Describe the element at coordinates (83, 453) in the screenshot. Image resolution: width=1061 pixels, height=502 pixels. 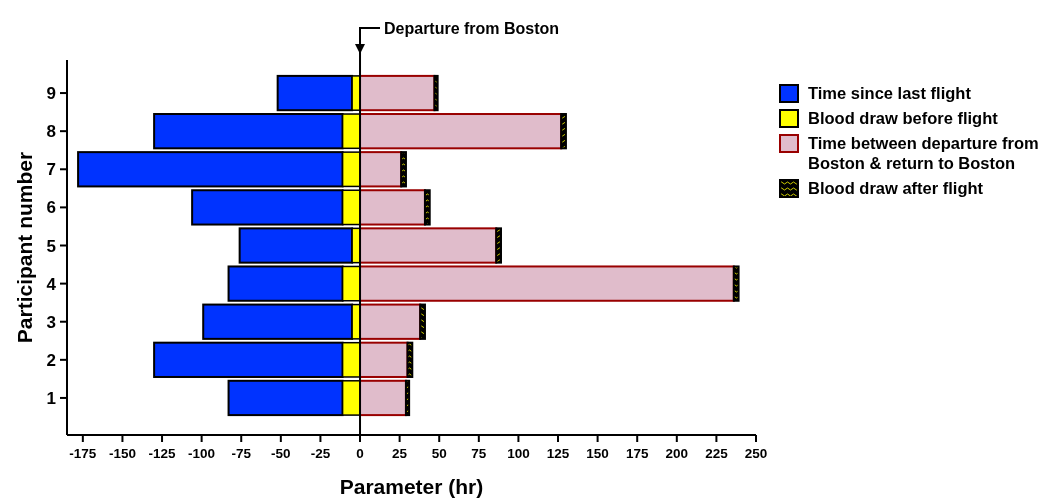
I see `x-tick-label: -175` at that location.